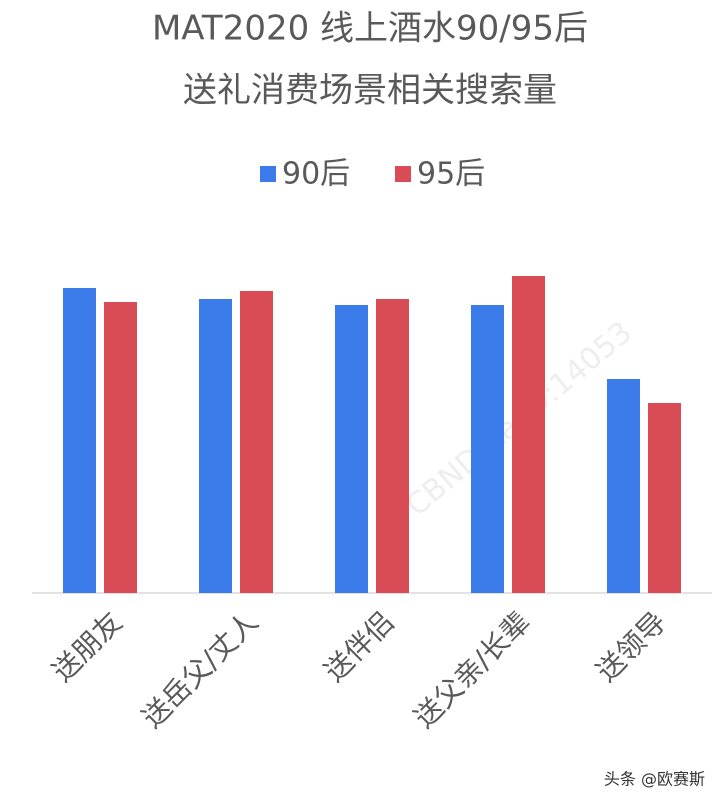 The height and width of the screenshot is (803, 720). Describe the element at coordinates (359, 646) in the screenshot. I see `x-tick-label: 送伴侣` at that location.